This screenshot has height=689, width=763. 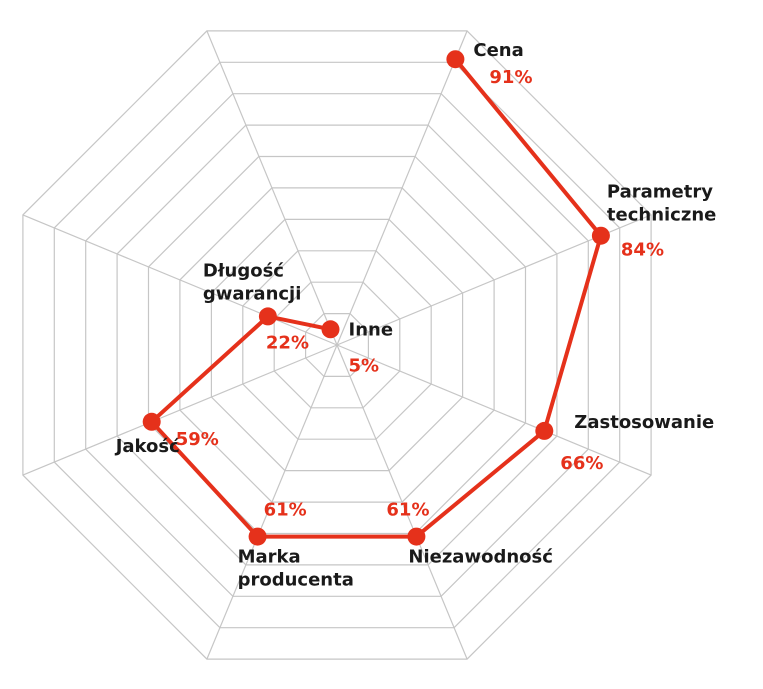 I want to click on category-label-line: Cena, so click(x=498, y=50).